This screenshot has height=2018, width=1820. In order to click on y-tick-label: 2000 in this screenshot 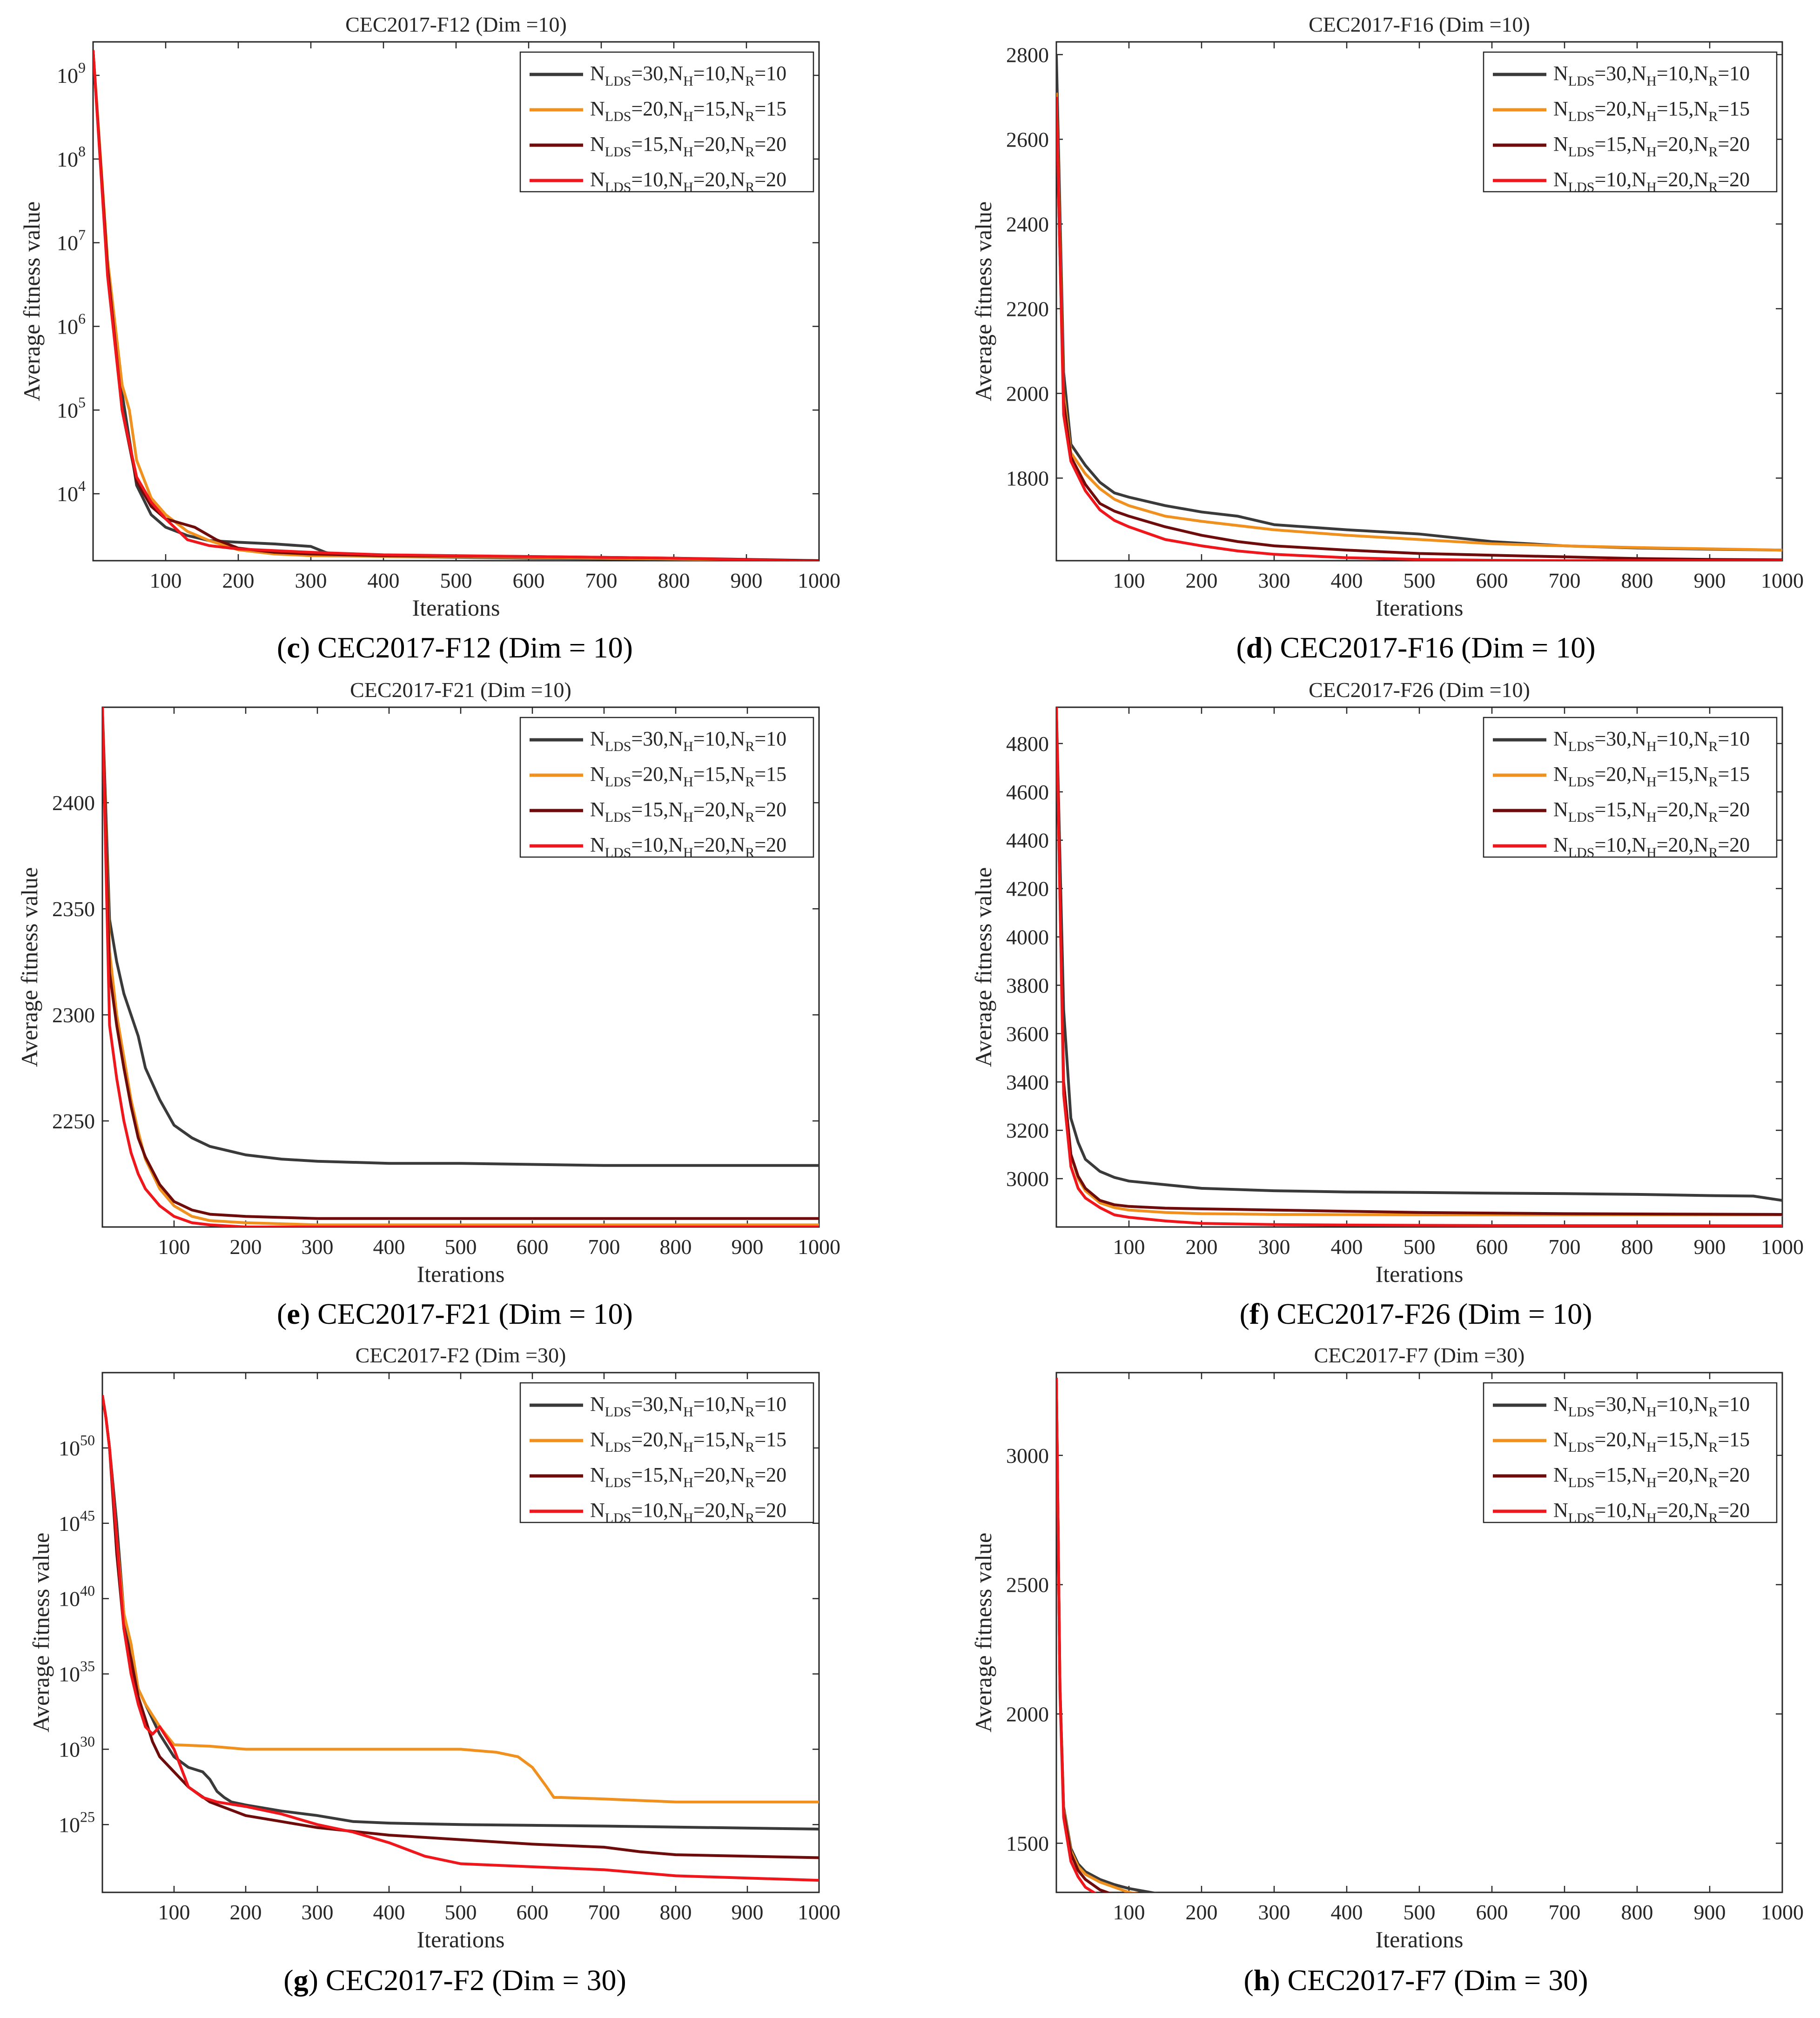, I will do `click(1027, 393)`.